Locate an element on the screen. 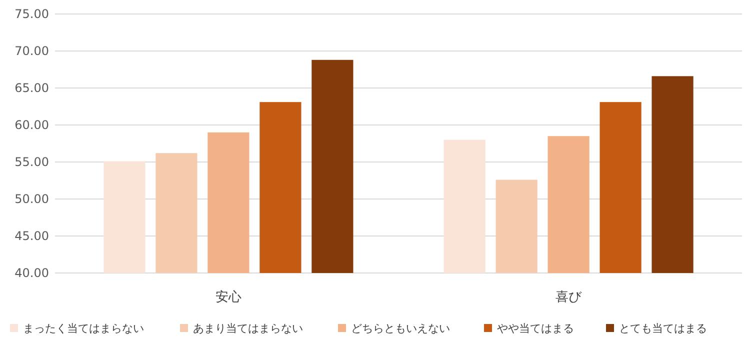 This screenshot has height=350, width=750. legend-label: とても当てはまる is located at coordinates (663, 328).